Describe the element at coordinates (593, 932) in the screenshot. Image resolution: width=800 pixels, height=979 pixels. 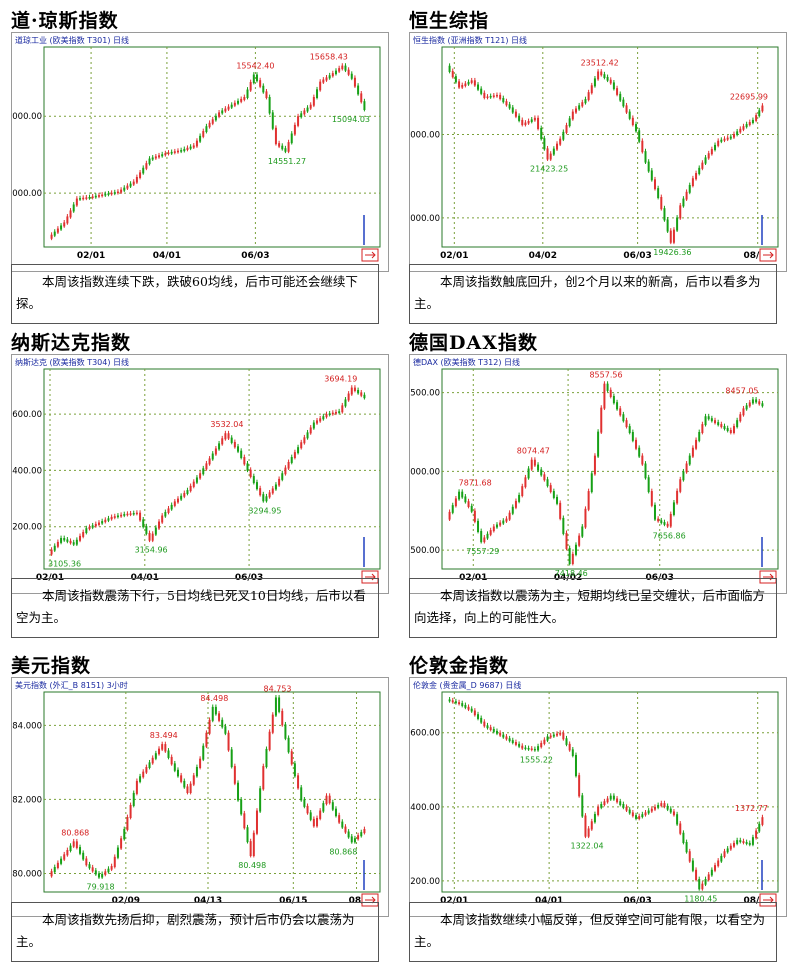
I see `commentary: 本周该指数继续小幅反弹，但反弹空间可能有限，以看空为主。` at that location.